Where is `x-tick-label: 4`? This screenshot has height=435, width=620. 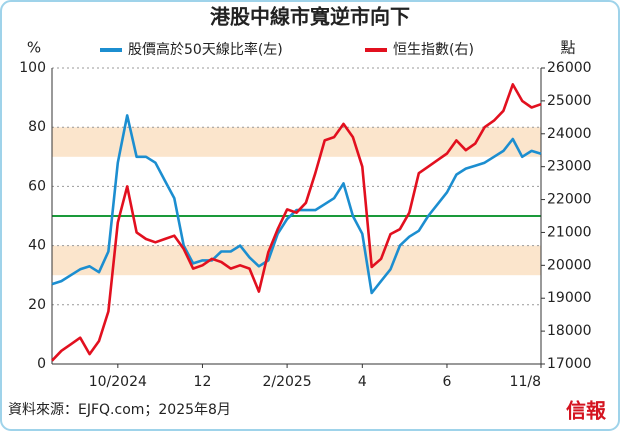 x-tick-label: 4 is located at coordinates (362, 382).